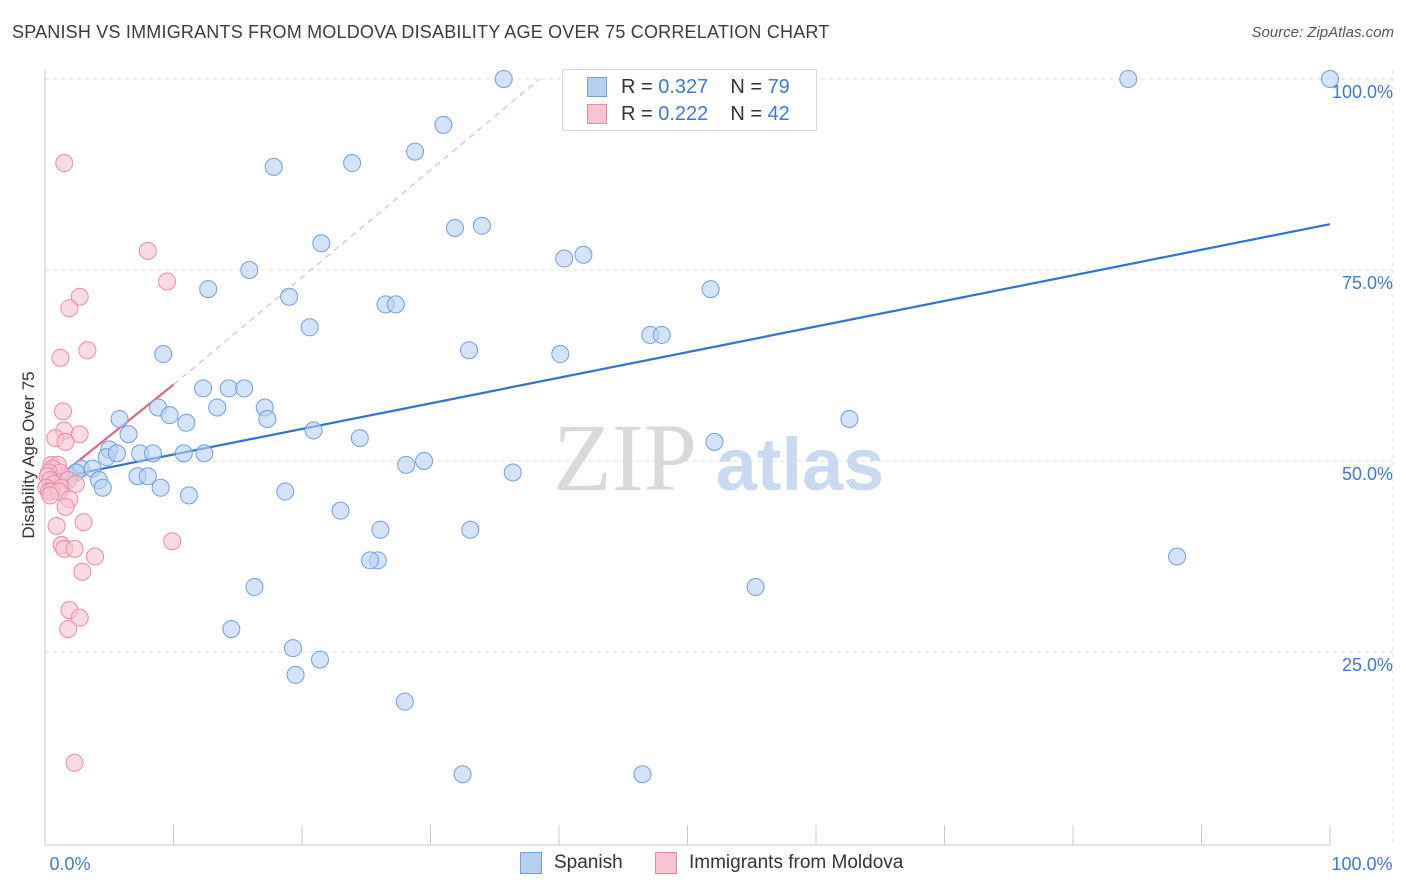  Describe the element at coordinates (588, 862) in the screenshot. I see `bottom-legend-label-spanish: Spanish` at that location.